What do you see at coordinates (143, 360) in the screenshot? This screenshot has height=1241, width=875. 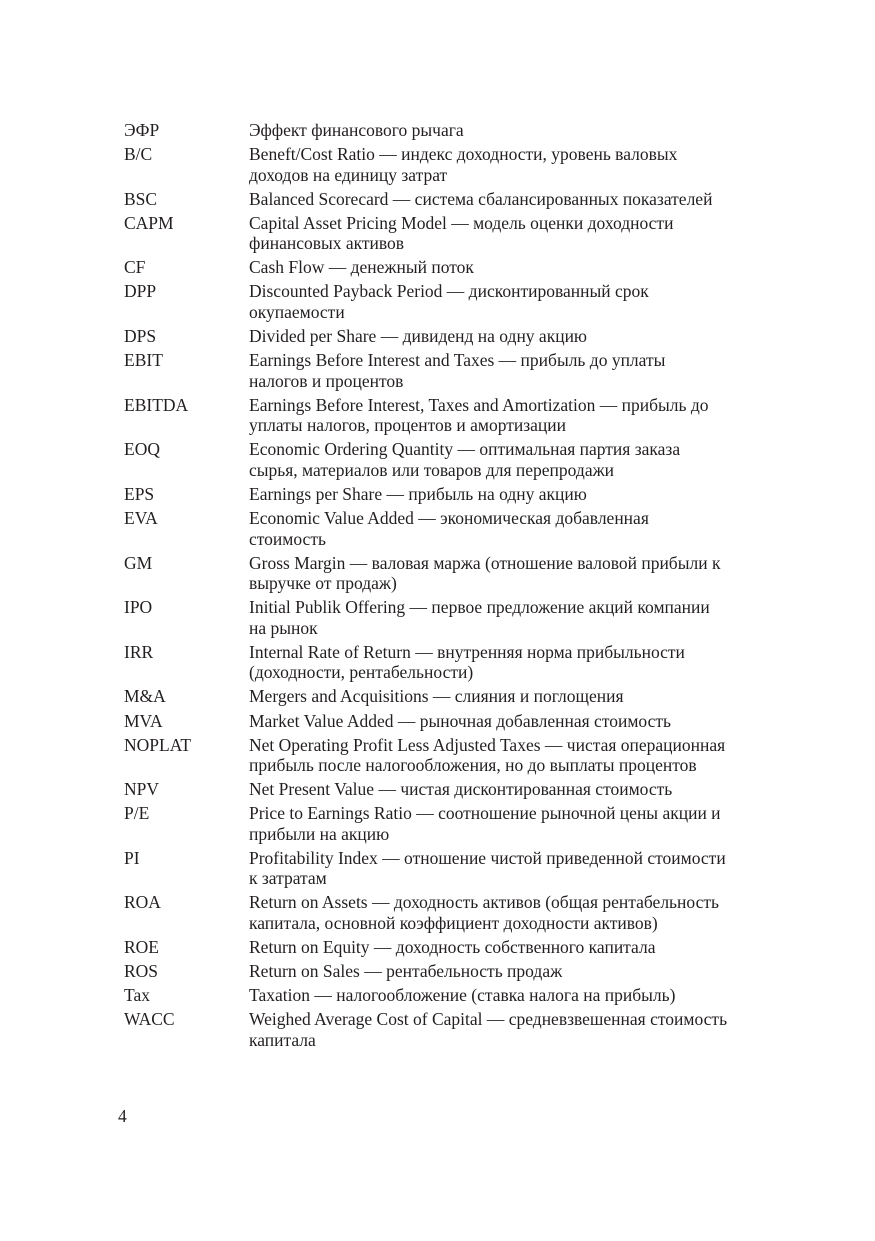 I see `abbreviation-term: EBIT` at bounding box center [143, 360].